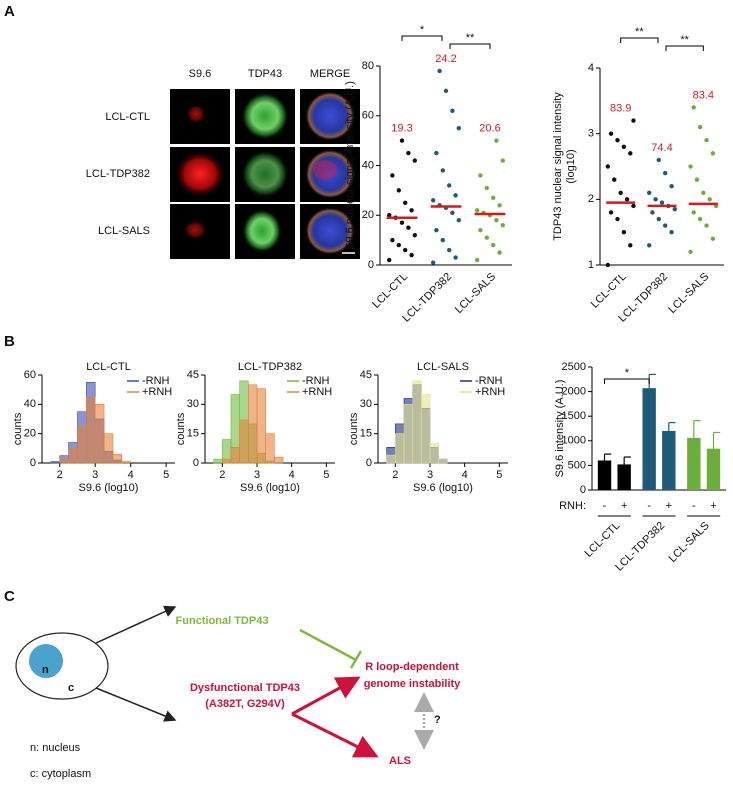 Image resolution: width=733 pixels, height=787 pixels. I want to click on row-label: LCL-TDP382, so click(118, 174).